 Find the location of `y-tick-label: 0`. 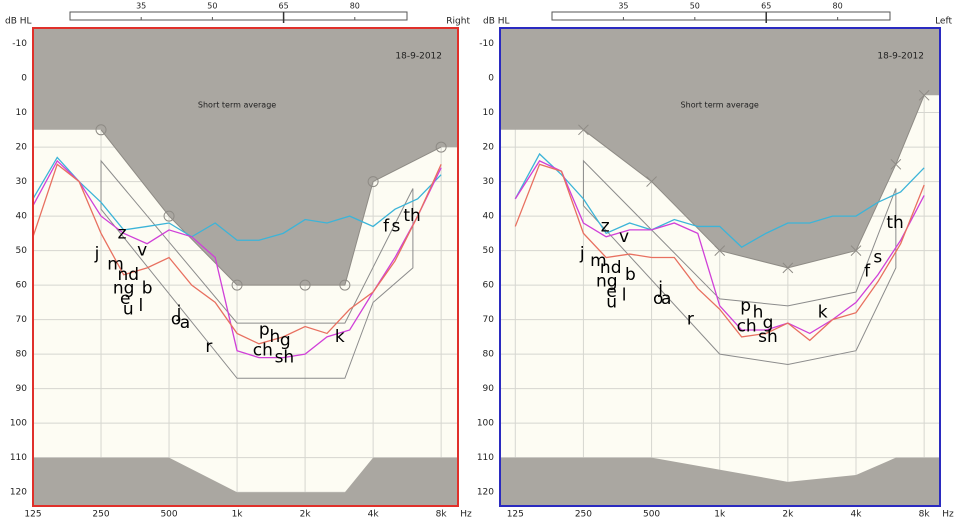

y-tick-label: 0 is located at coordinates (491, 79).